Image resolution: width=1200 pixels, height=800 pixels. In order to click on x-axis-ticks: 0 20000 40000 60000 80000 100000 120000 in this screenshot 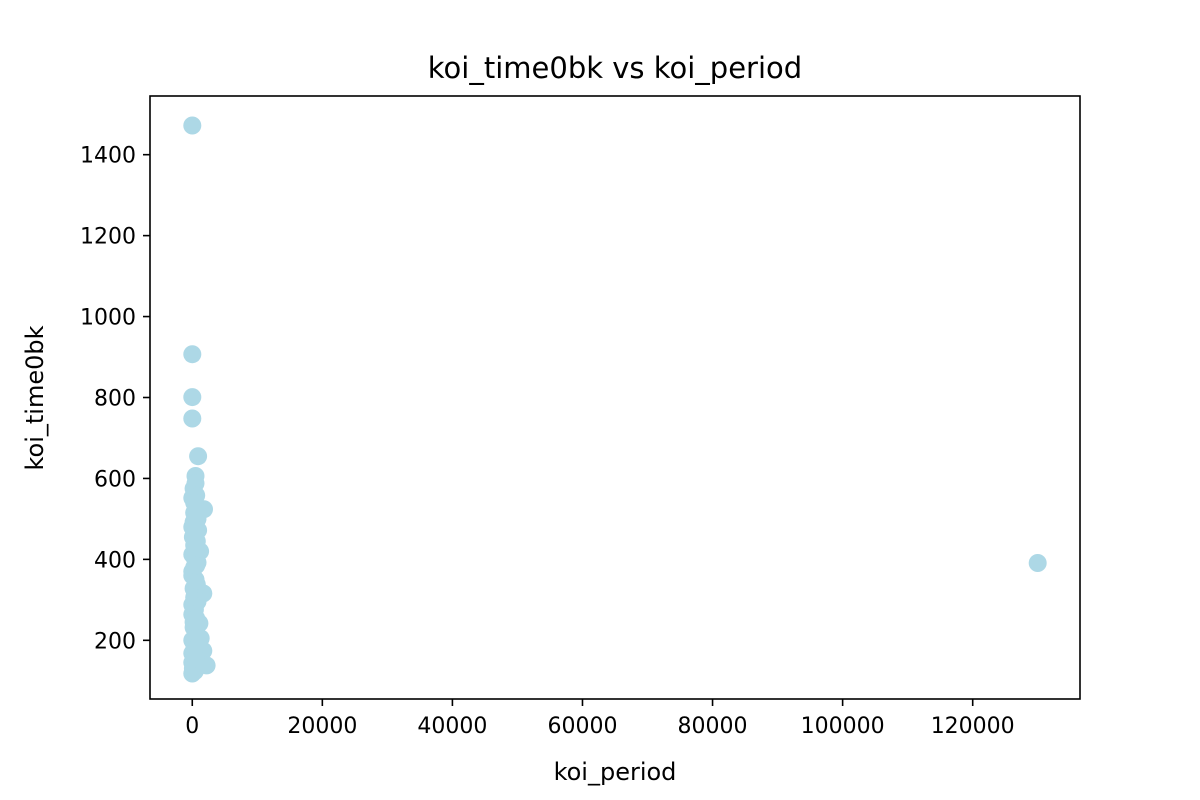, I will do `click(600, 719)`.